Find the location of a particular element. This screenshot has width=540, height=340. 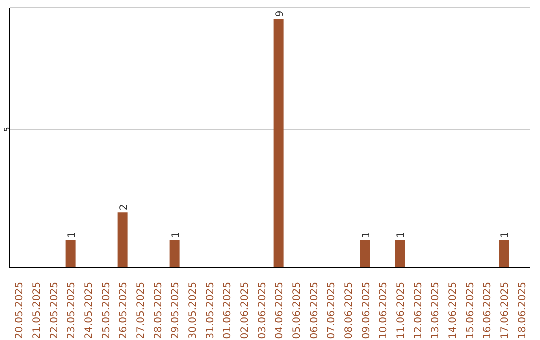

x-tick-label: 07.06.2025 is located at coordinates (332, 311).